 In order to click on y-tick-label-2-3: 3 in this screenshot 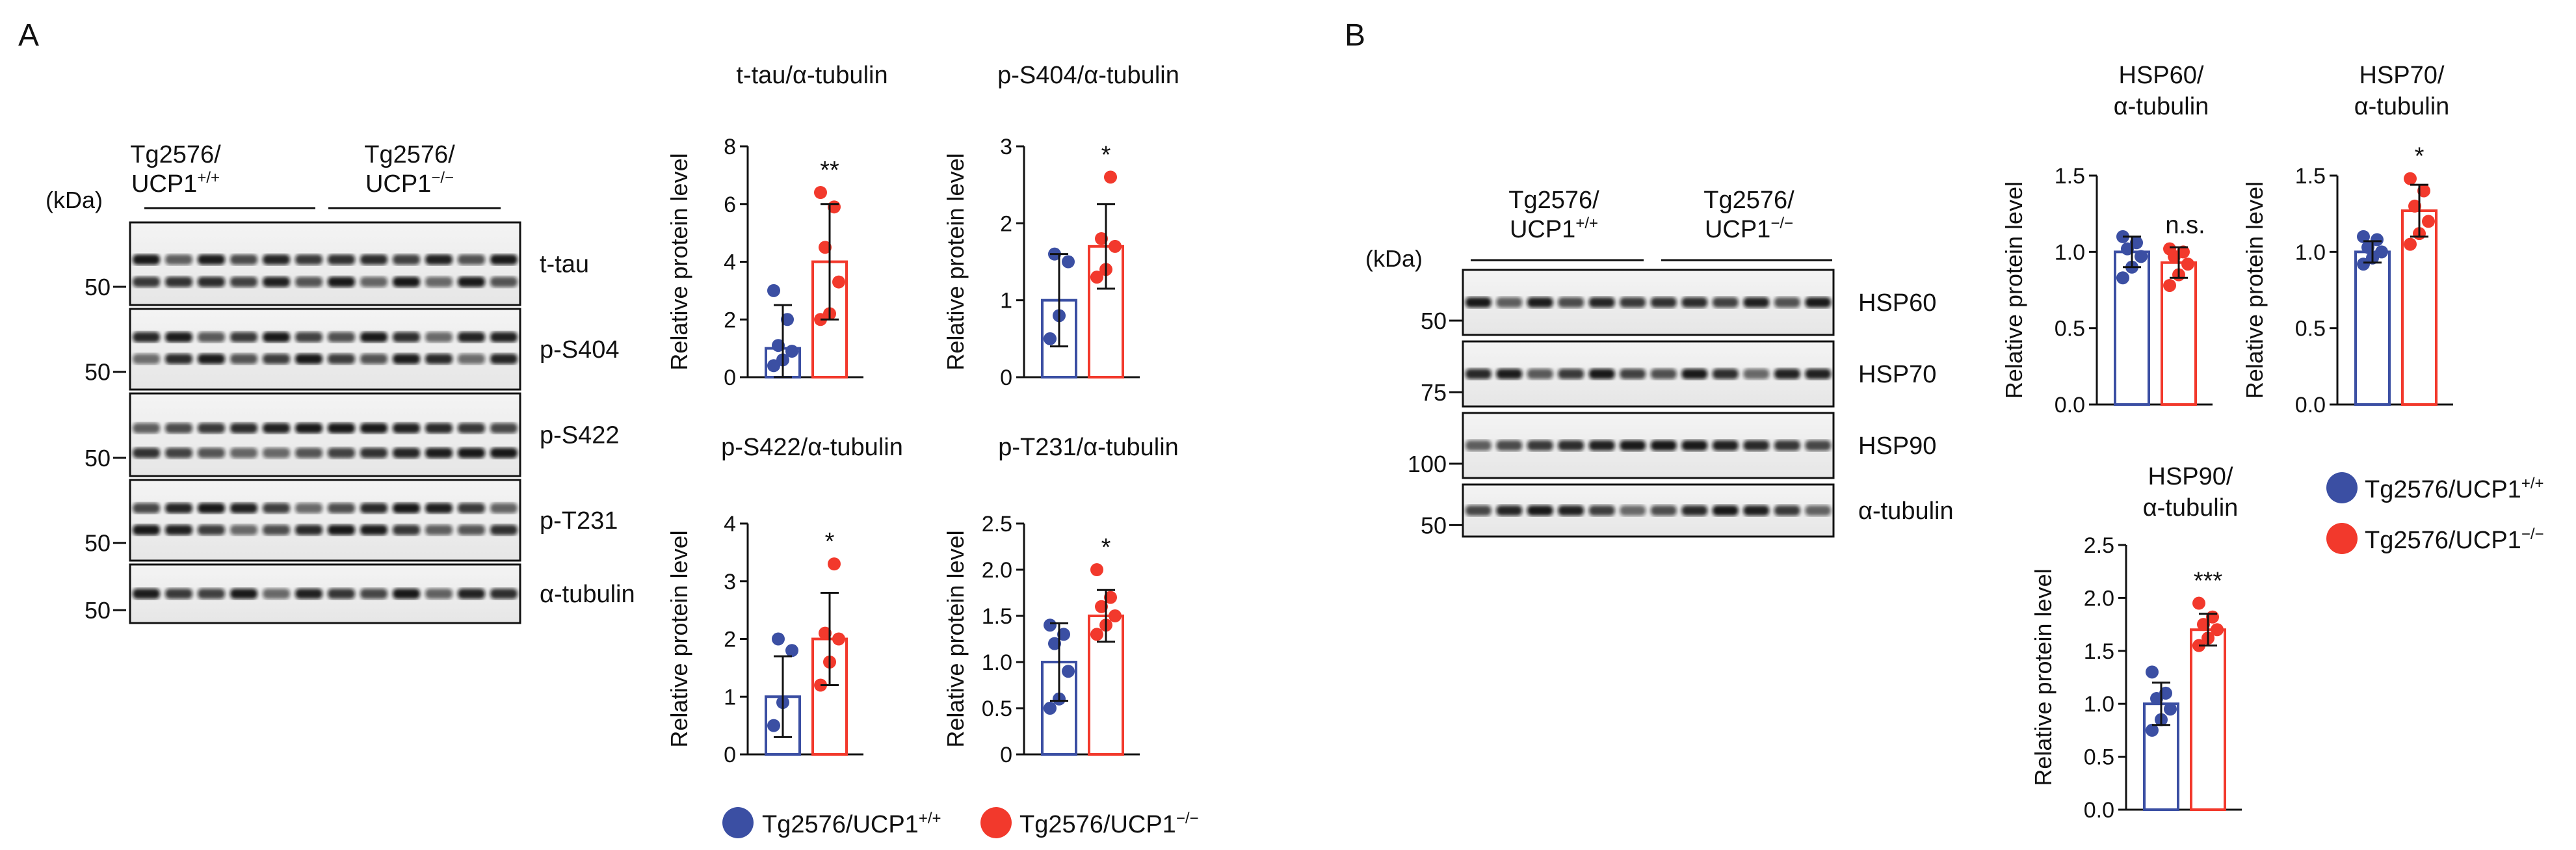, I will do `click(730, 582)`.